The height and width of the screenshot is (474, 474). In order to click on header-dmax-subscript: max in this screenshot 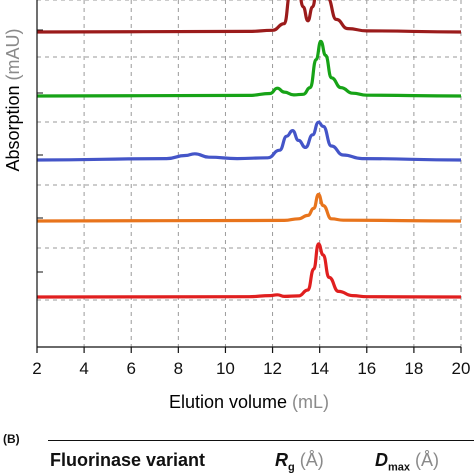, I will do `click(399, 467)`.